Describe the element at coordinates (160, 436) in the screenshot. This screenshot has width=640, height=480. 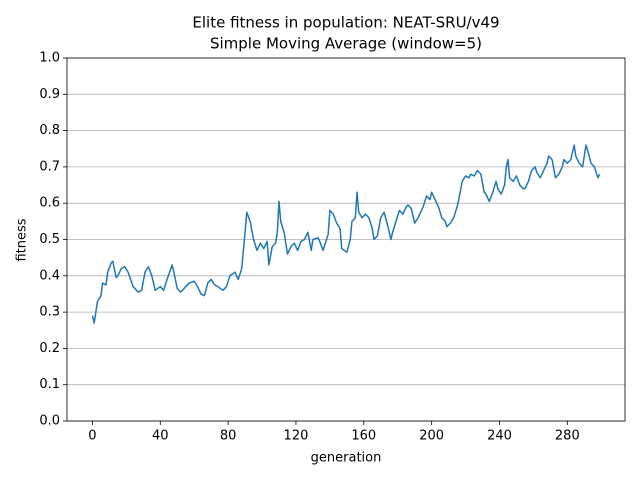
I see `x-tick-label: 40` at that location.